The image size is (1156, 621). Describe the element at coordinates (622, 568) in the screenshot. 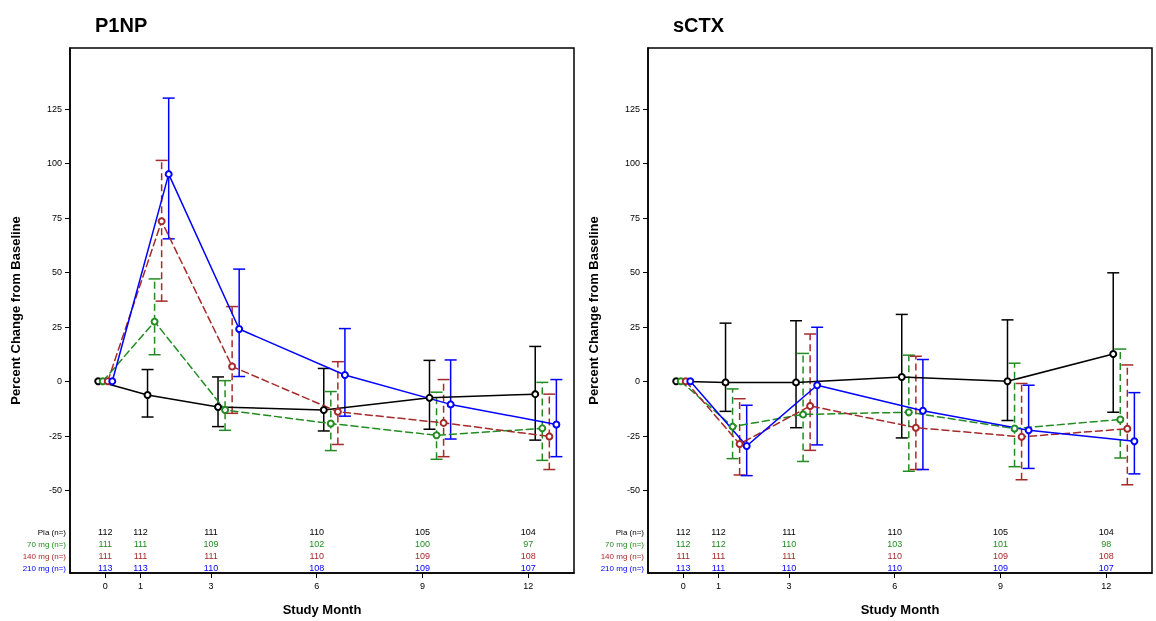

I see `text: 210 mg (n=)` at that location.